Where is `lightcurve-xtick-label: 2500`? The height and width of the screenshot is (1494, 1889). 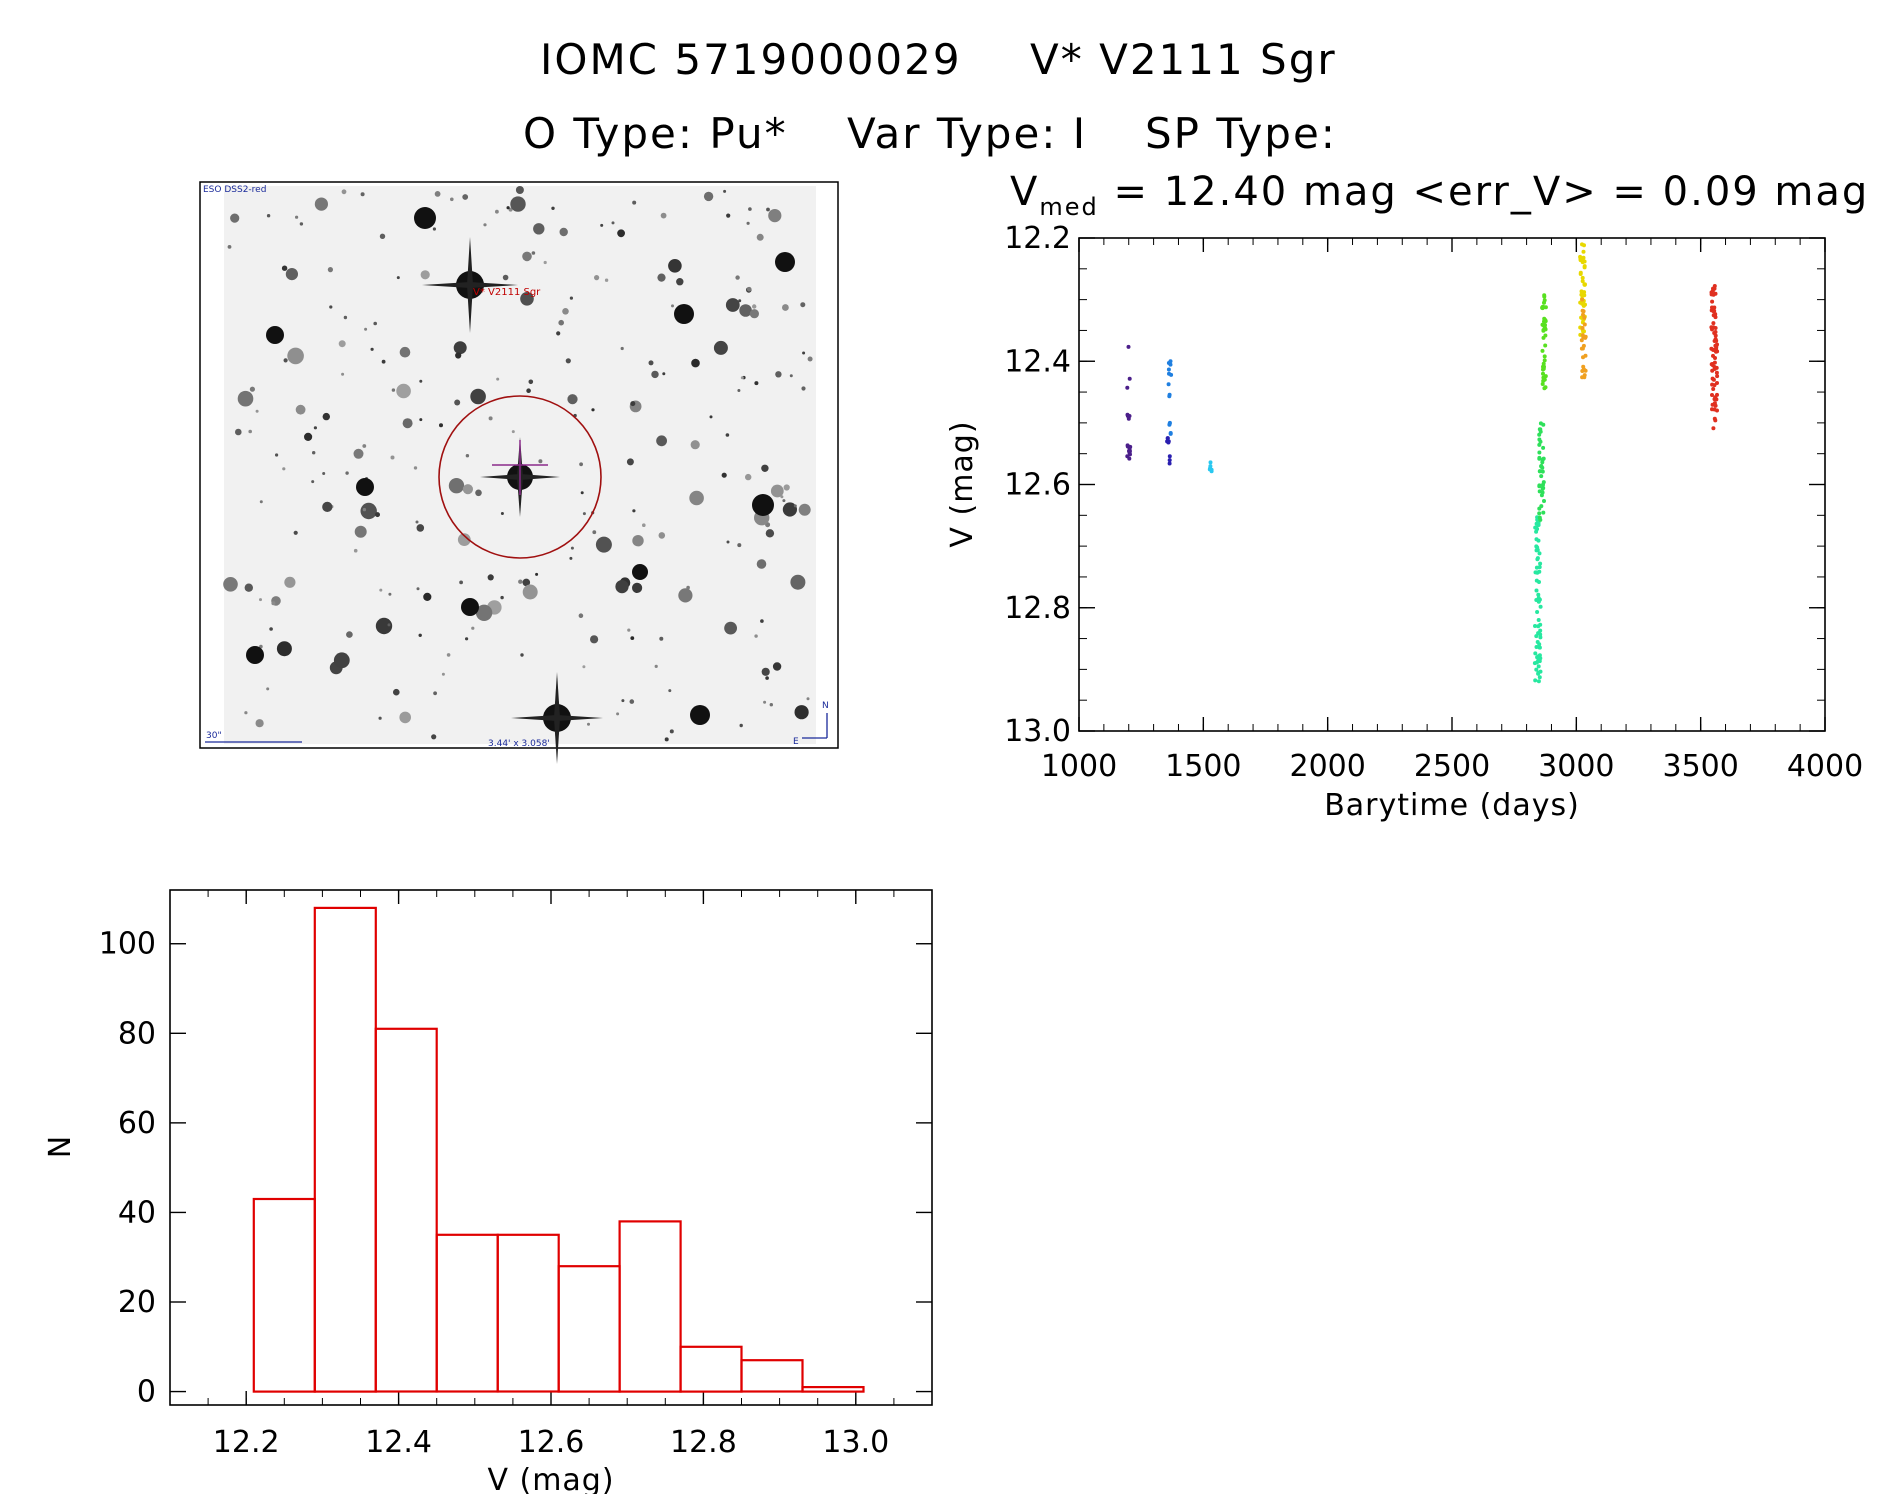 lightcurve-xtick-label: 2500 is located at coordinates (1452, 766).